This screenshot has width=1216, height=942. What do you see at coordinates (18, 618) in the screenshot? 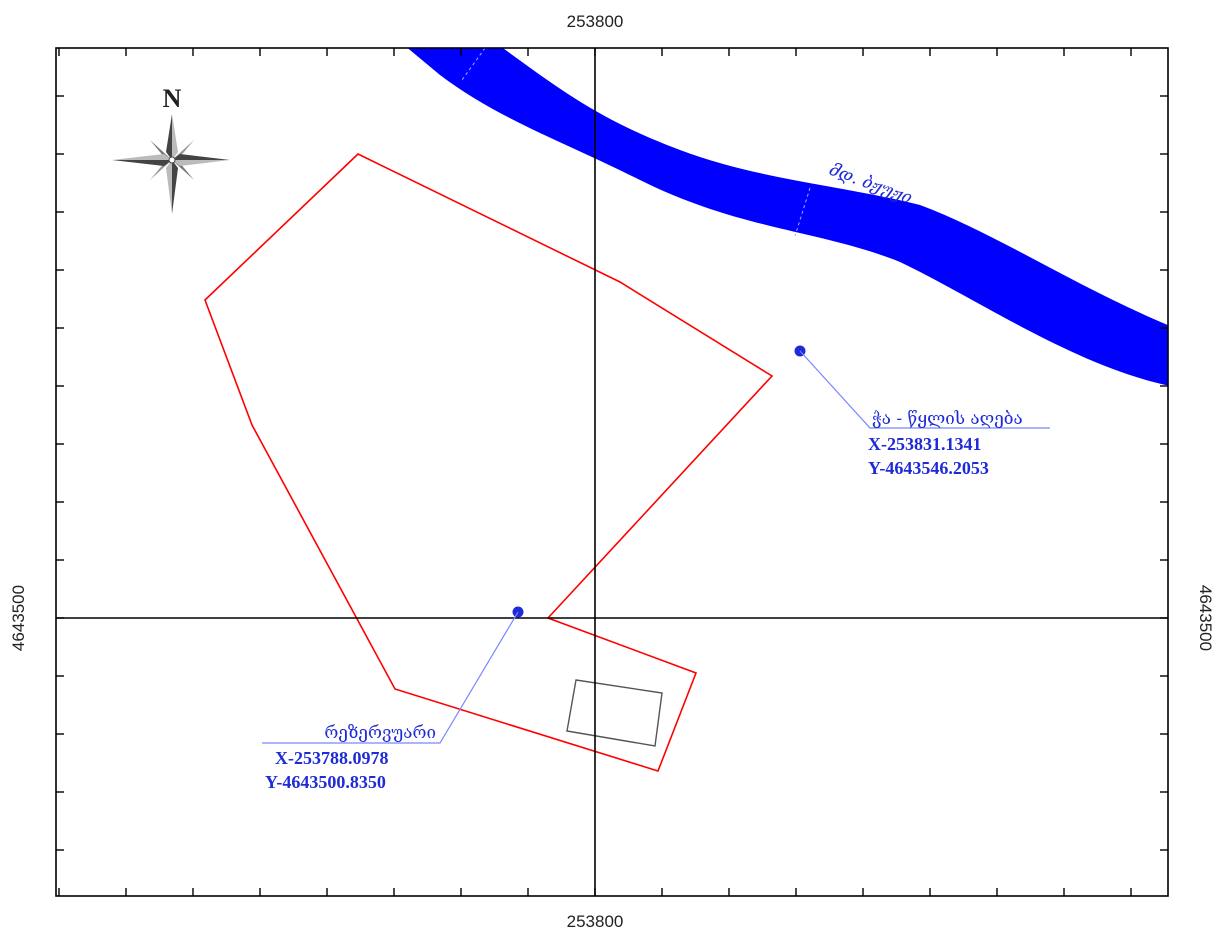
I see `y-axis-label-left: 4643500` at bounding box center [18, 618].